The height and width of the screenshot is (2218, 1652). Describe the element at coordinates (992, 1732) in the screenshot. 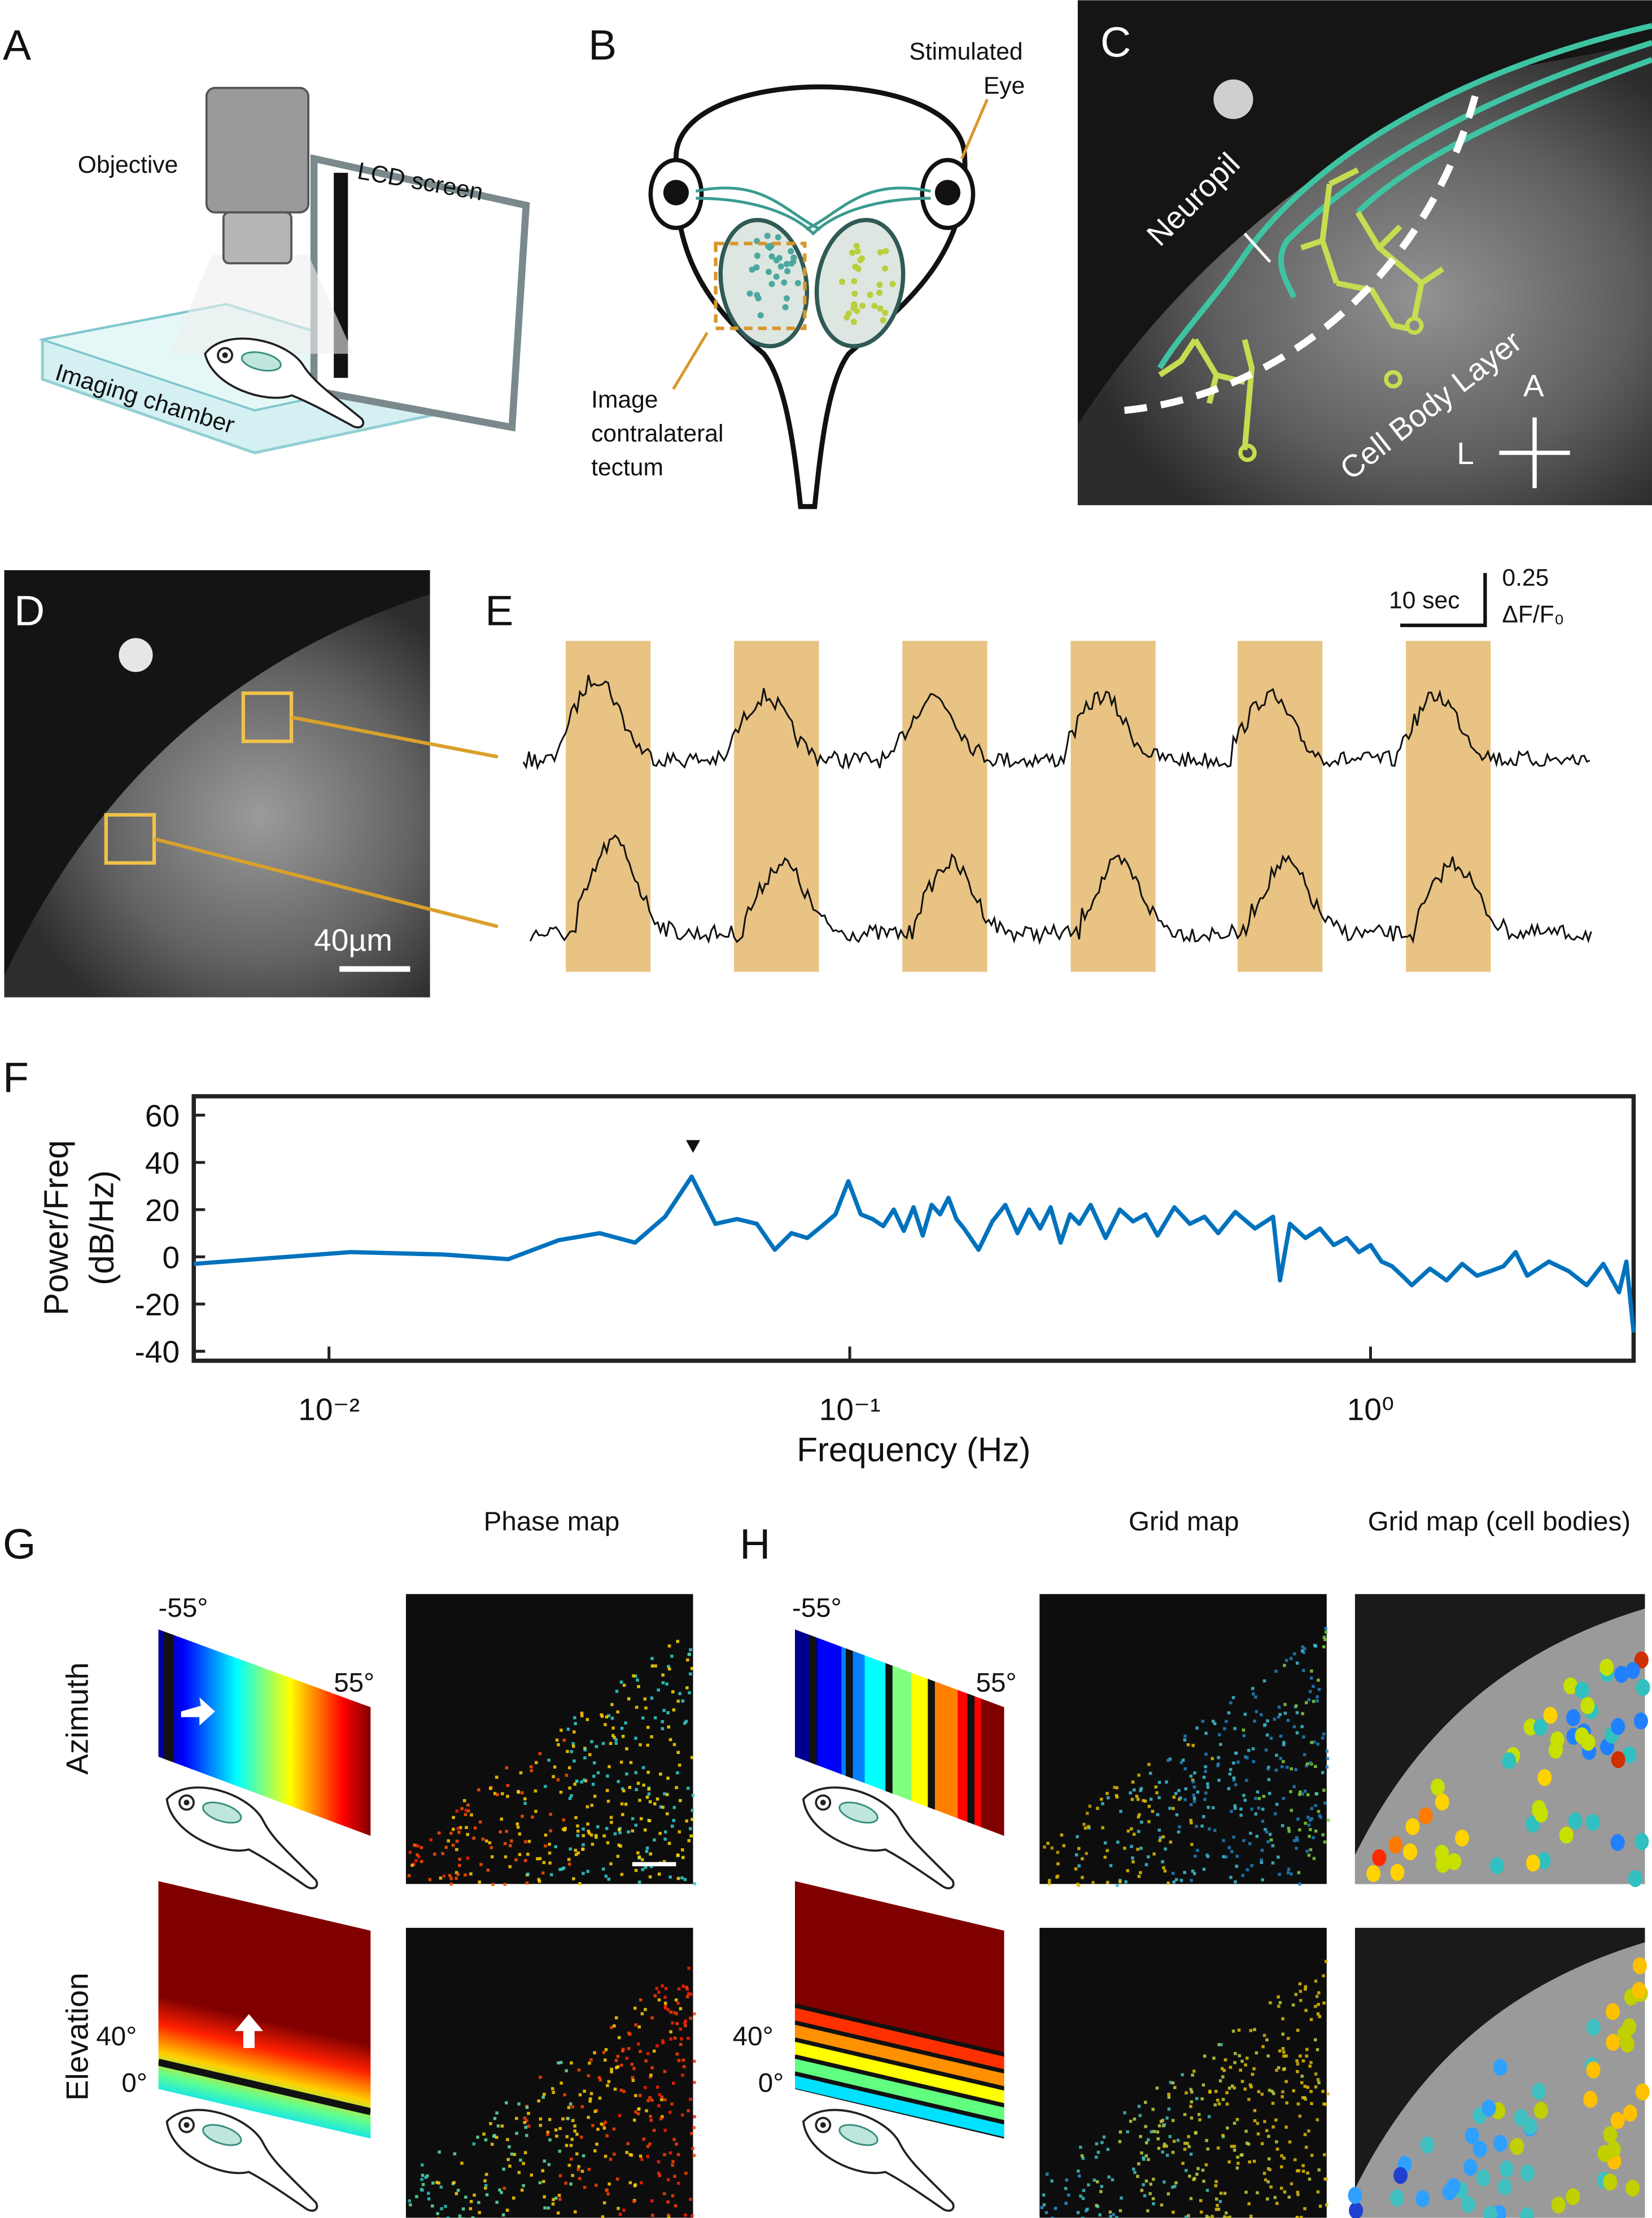

I see `grid-band` at that location.